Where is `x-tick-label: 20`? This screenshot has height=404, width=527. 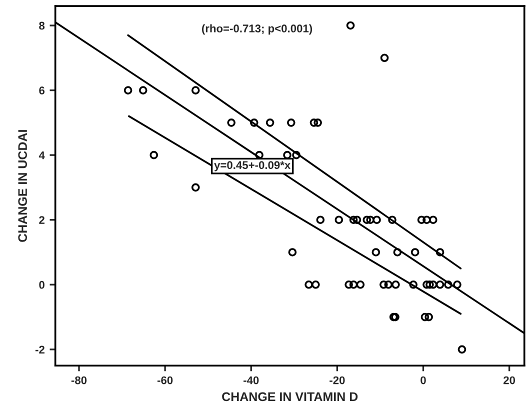
x-tick-label: 20 is located at coordinates (510, 380).